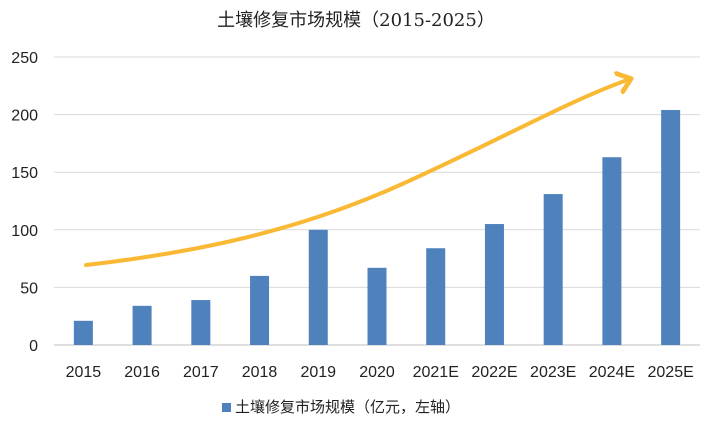 This screenshot has height=423, width=707. What do you see at coordinates (83, 332) in the screenshot?
I see `bar-2015` at bounding box center [83, 332].